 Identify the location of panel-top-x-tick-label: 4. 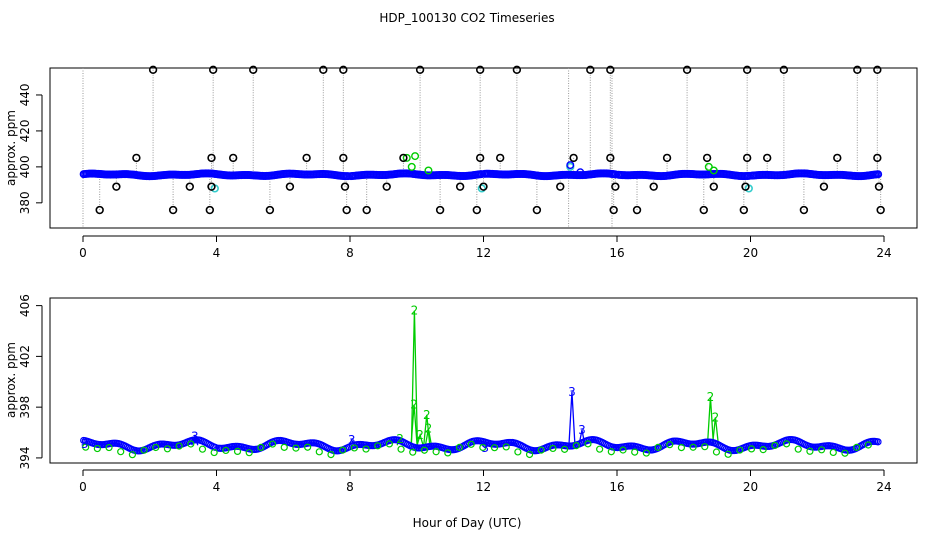
(217, 253).